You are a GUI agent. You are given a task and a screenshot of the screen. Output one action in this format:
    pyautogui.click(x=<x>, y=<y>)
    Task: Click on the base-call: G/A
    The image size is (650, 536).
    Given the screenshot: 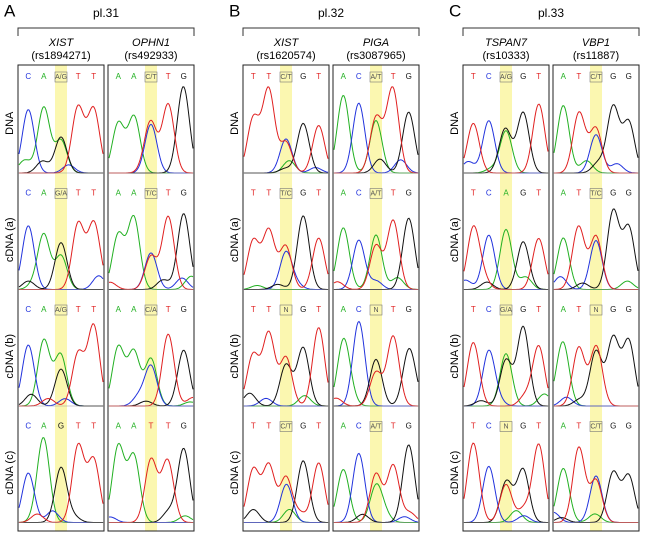 What is the action you would take?
    pyautogui.click(x=506, y=310)
    